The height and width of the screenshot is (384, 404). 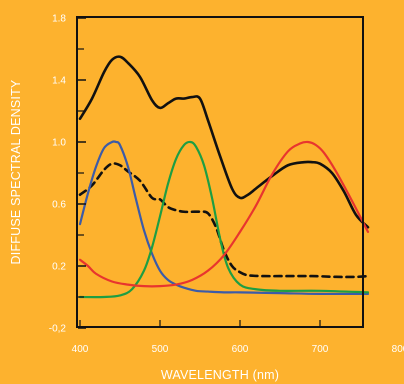 What do you see at coordinates (398, 349) in the screenshot?
I see `x-tick-label: 800` at bounding box center [398, 349].